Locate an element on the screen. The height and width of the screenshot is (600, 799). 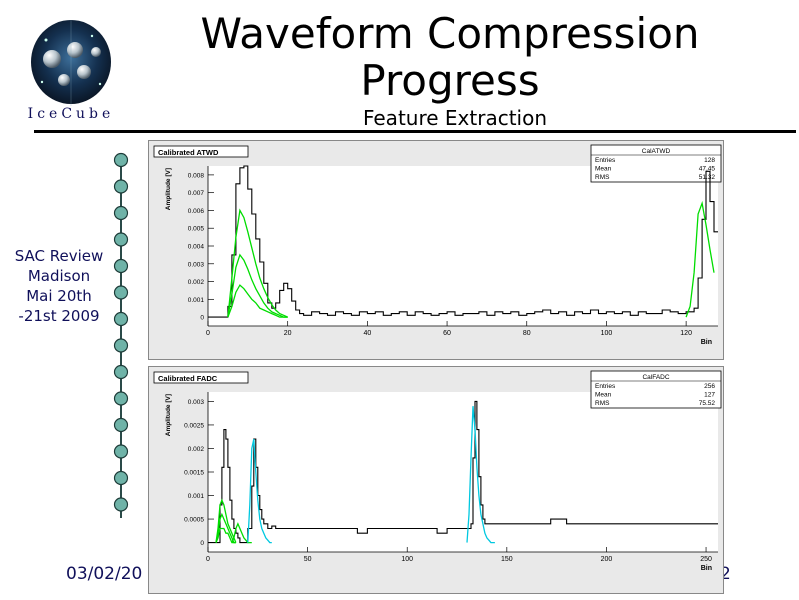
panel-label: Calibrated ATWD is located at coordinates (188, 152).